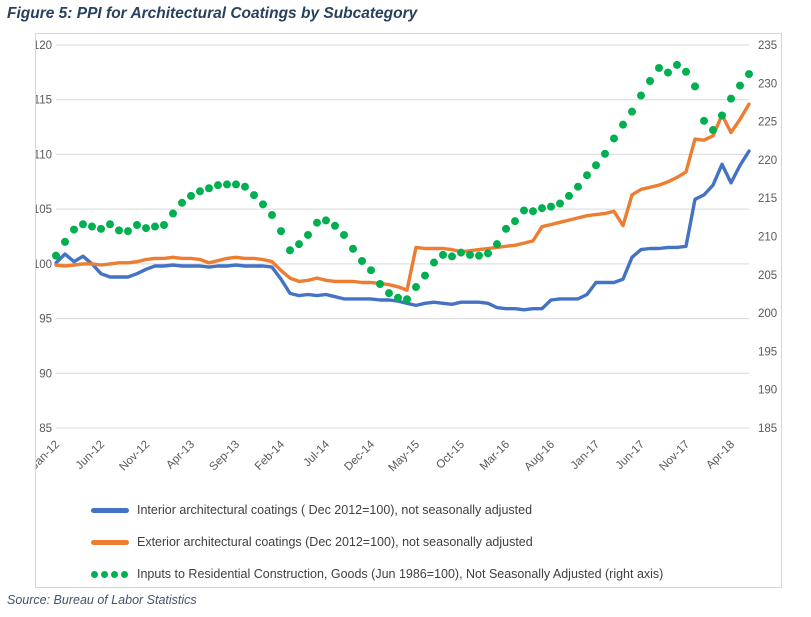 This screenshot has height=617, width=811. I want to click on svg-text: Jan-17, so click(585, 455).